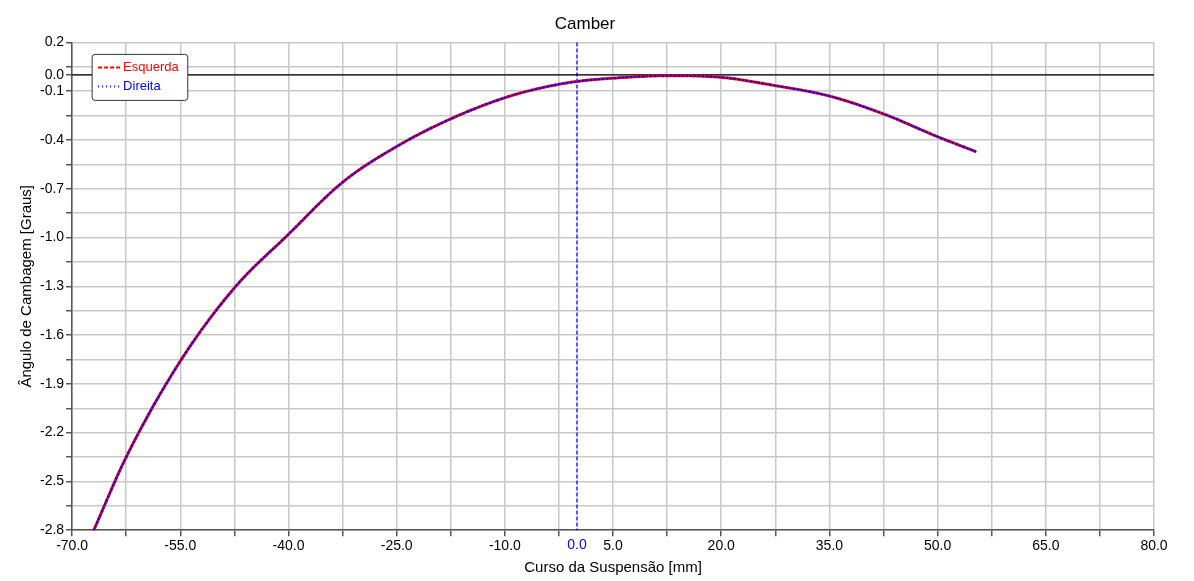 The height and width of the screenshot is (581, 1194). What do you see at coordinates (52, 431) in the screenshot?
I see `y-tick-label: -2.2` at bounding box center [52, 431].